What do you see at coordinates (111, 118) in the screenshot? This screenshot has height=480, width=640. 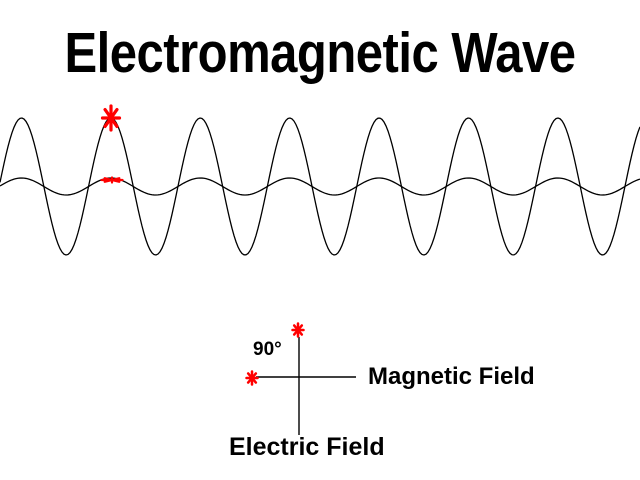 I see `electric-peak-asterisk` at bounding box center [111, 118].